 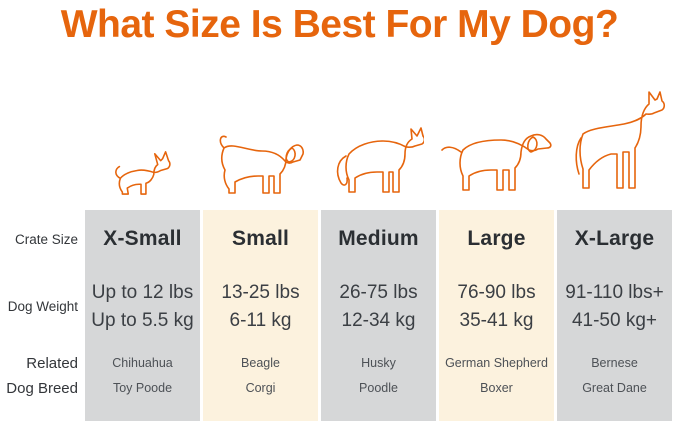 I want to click on breed-1: Chihuahua, so click(x=142, y=363).